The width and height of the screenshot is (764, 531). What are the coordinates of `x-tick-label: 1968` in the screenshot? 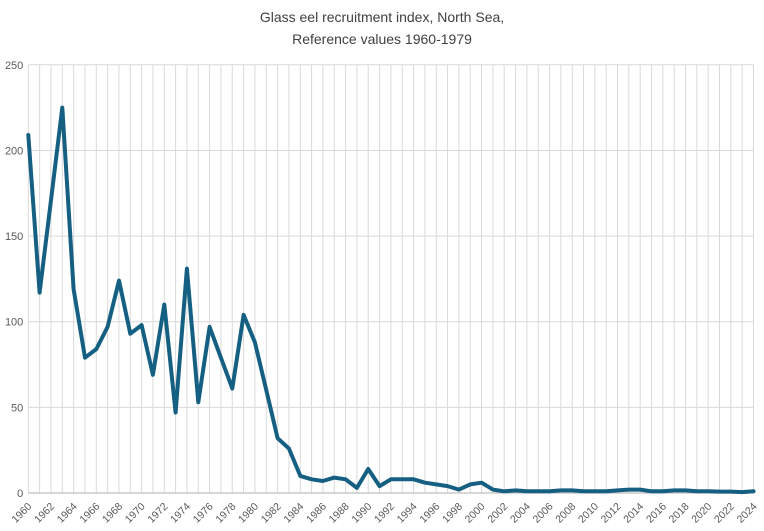 It's located at (112, 513).